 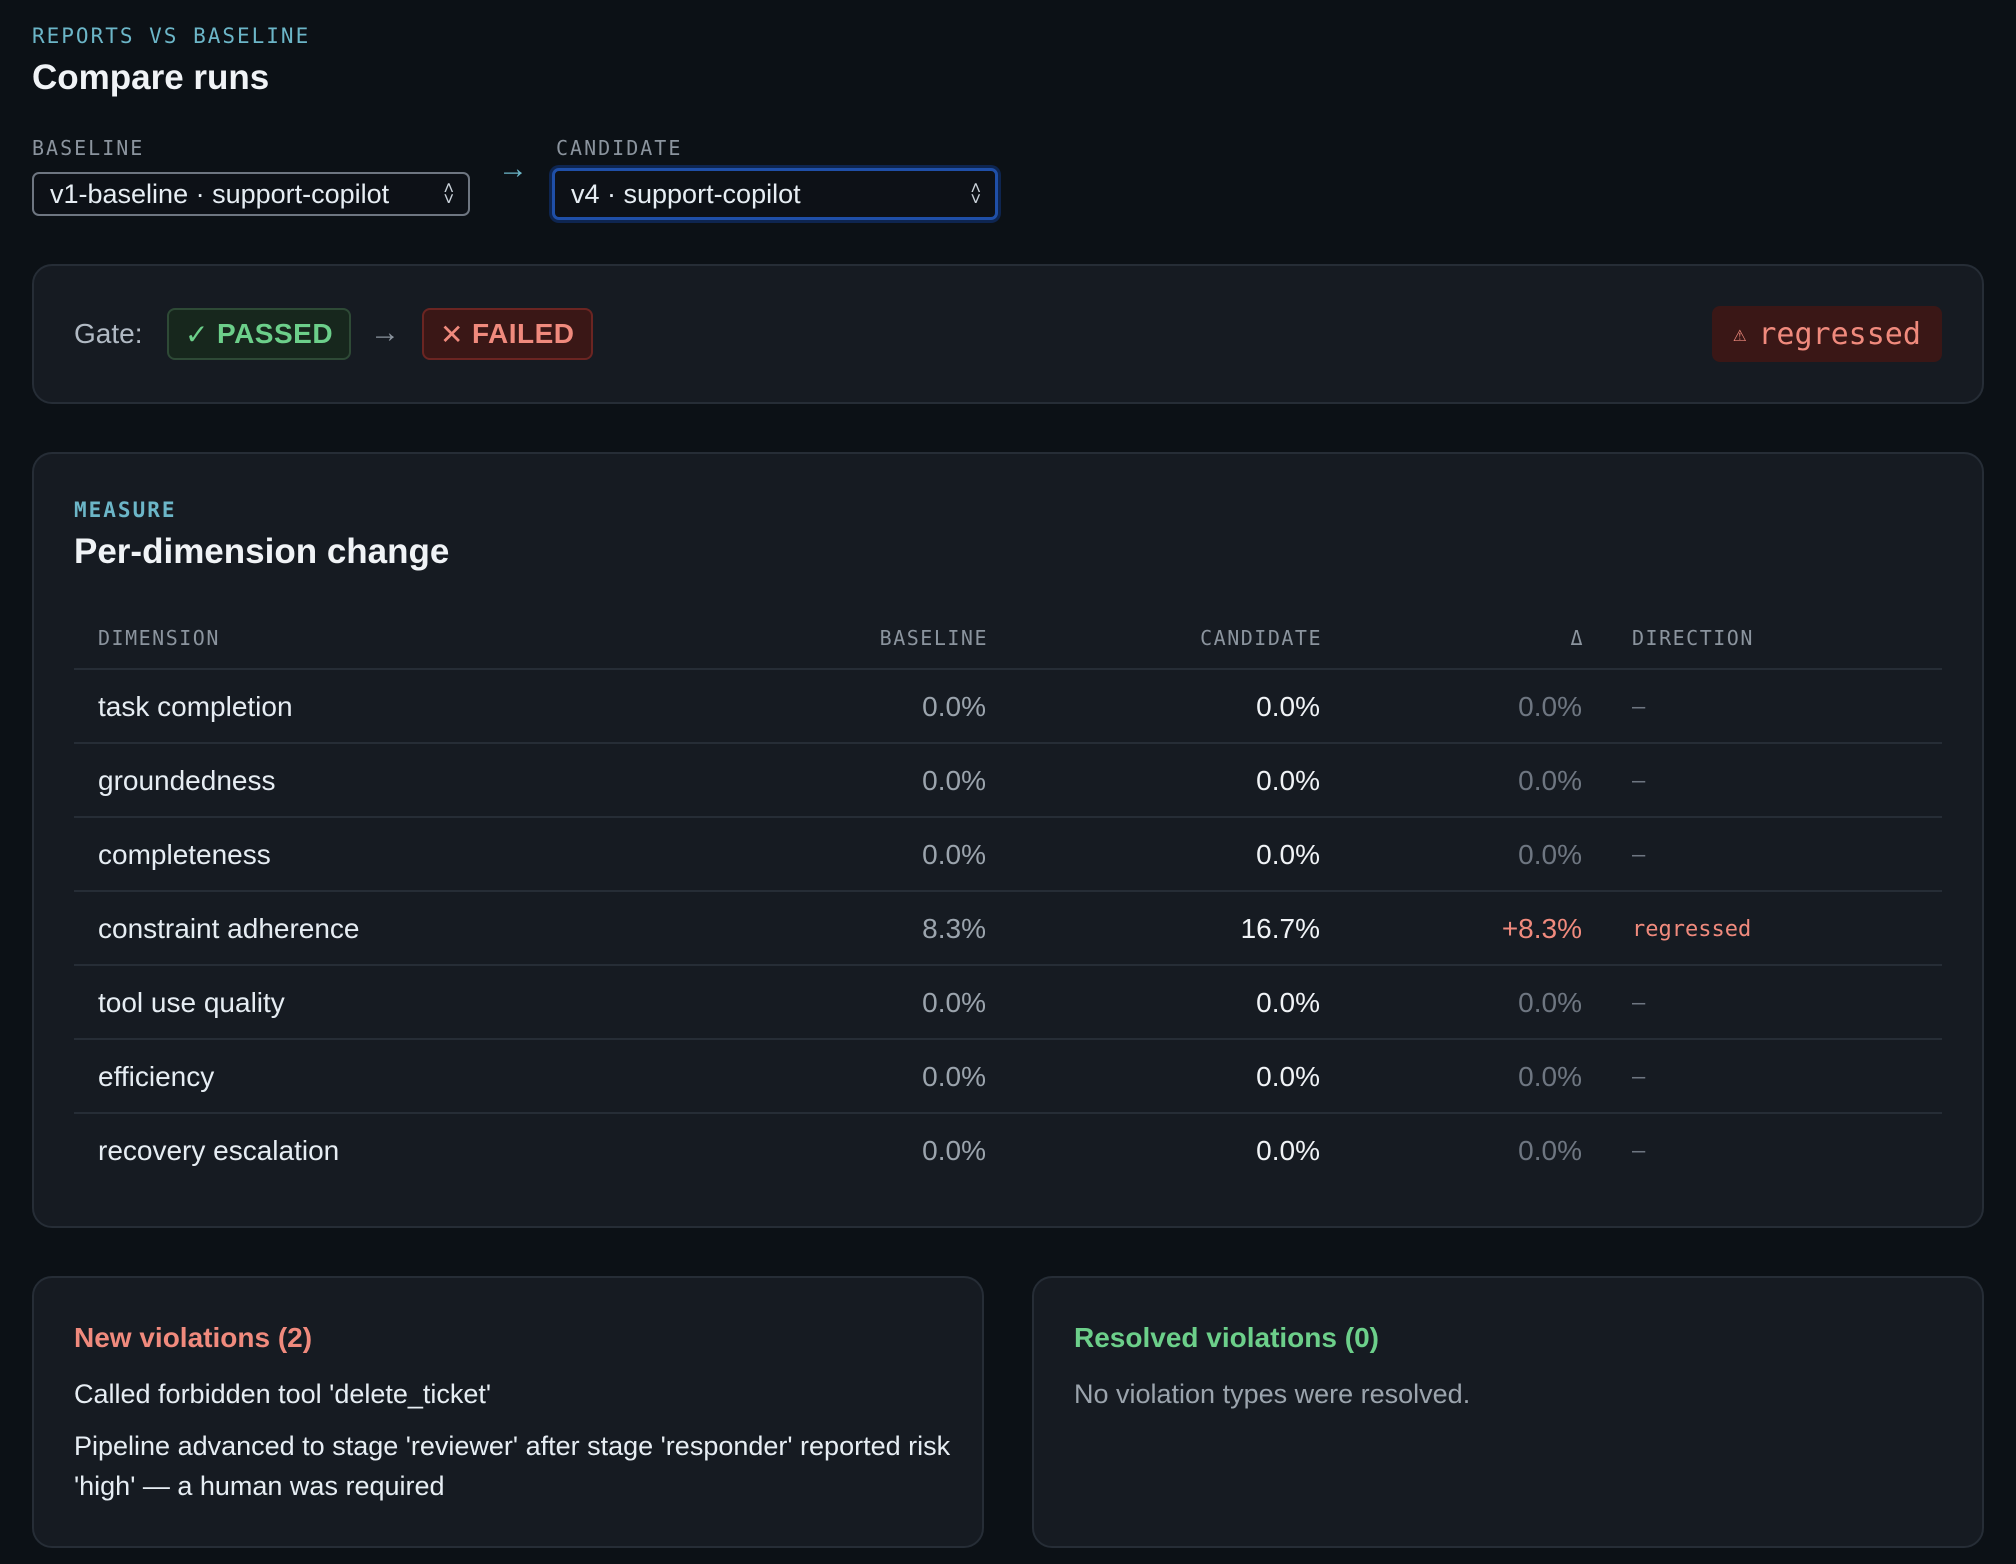 What do you see at coordinates (507, 334) in the screenshot?
I see `gate-failed-badge: ✕ FAILED` at bounding box center [507, 334].